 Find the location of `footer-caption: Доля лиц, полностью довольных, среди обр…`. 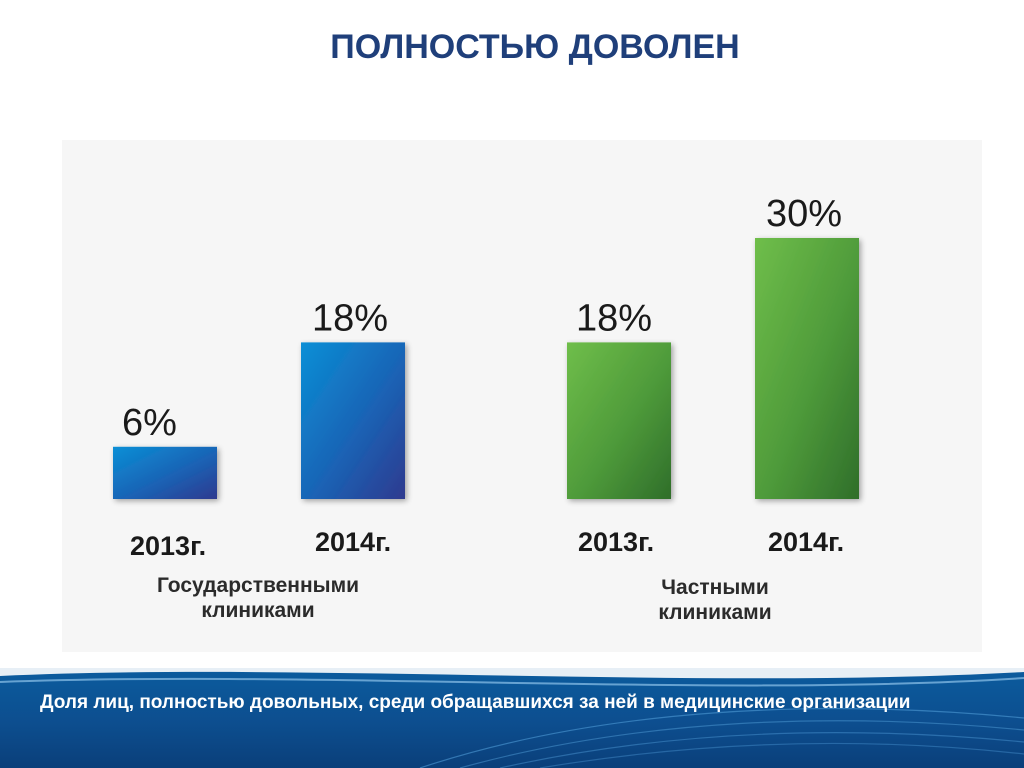

footer-caption: Доля лиц, полностью довольных, среди обр… is located at coordinates (475, 702).